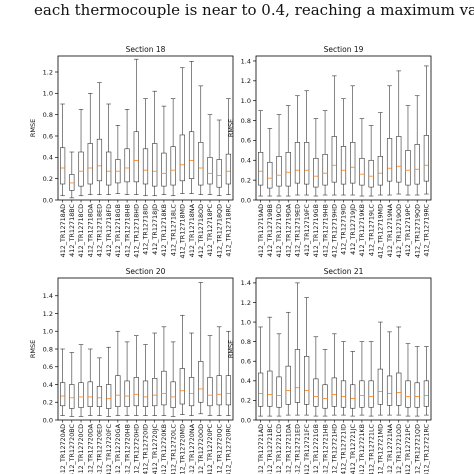  What do you see at coordinates (344, 49) in the screenshot?
I see `chart-title: Section 19` at bounding box center [344, 49].